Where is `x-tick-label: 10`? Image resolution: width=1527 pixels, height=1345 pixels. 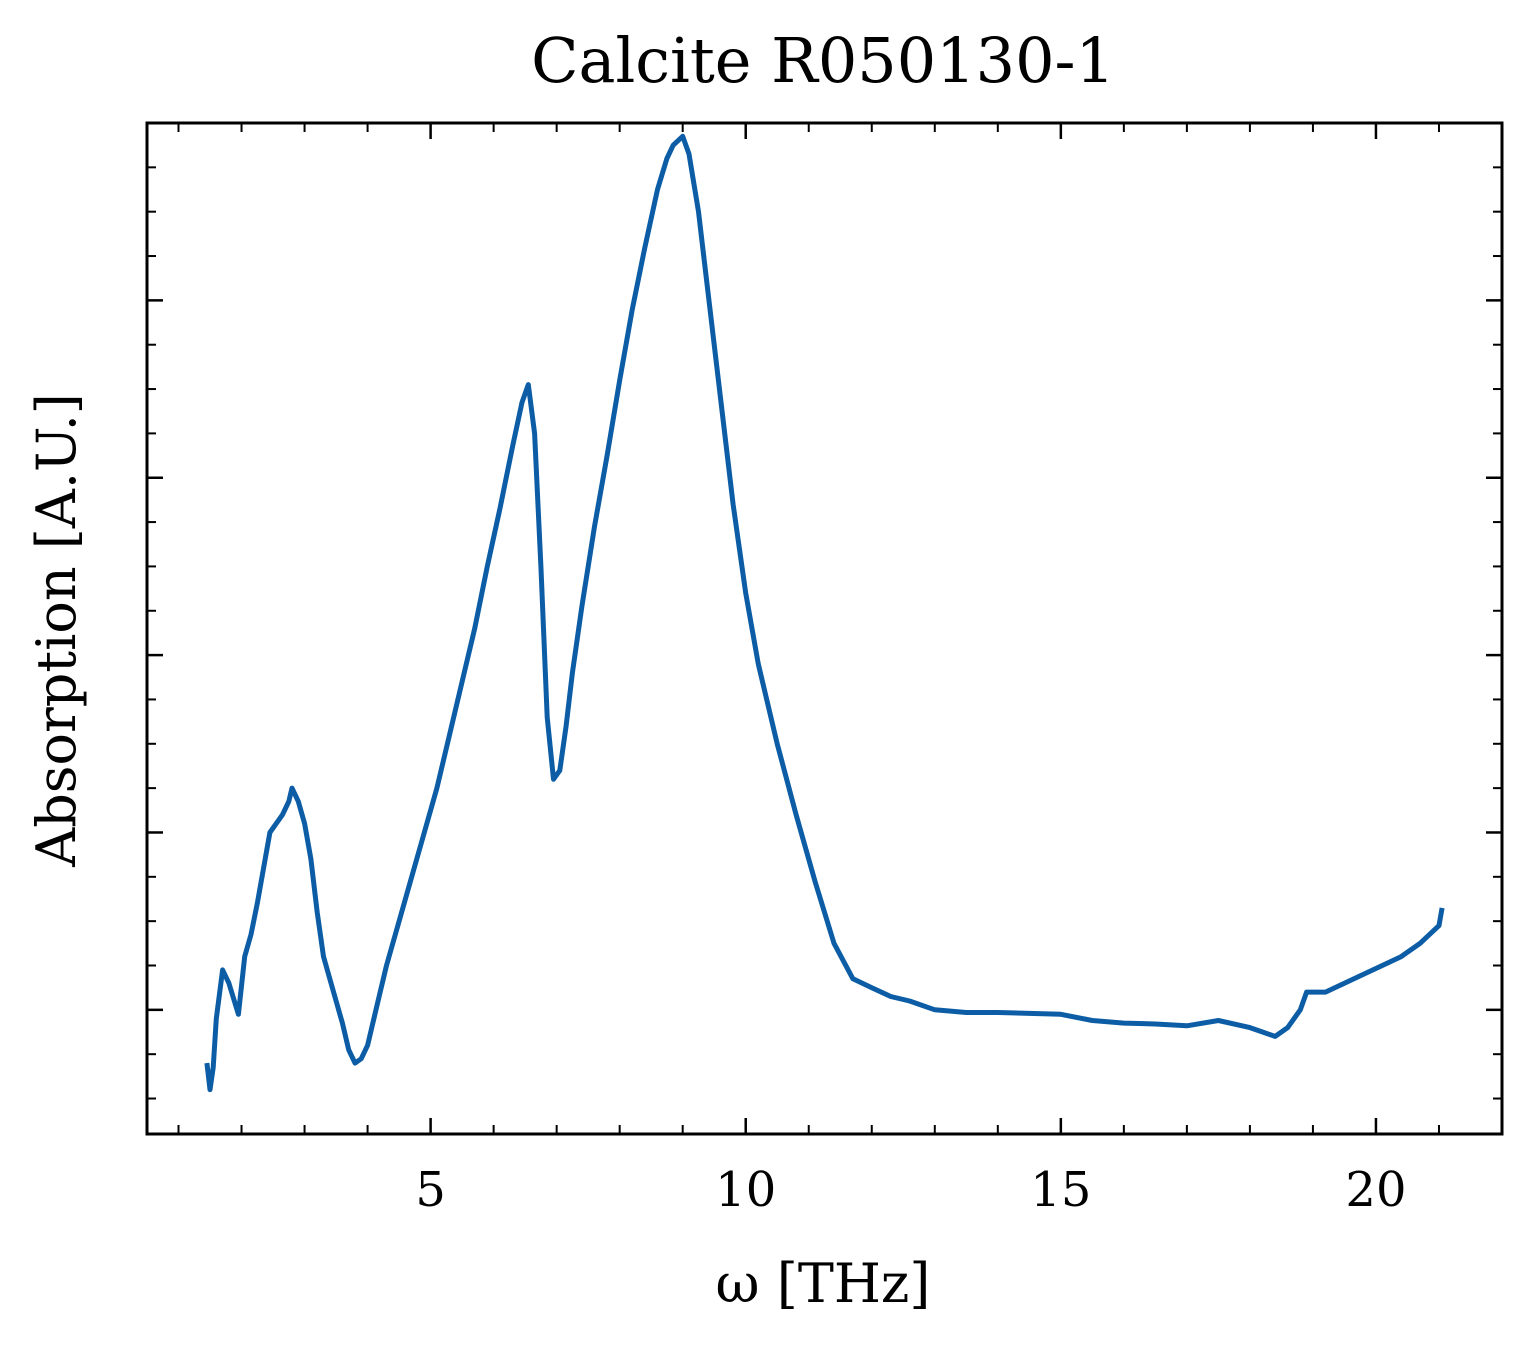
x-tick-label: 10 is located at coordinates (745, 1190).